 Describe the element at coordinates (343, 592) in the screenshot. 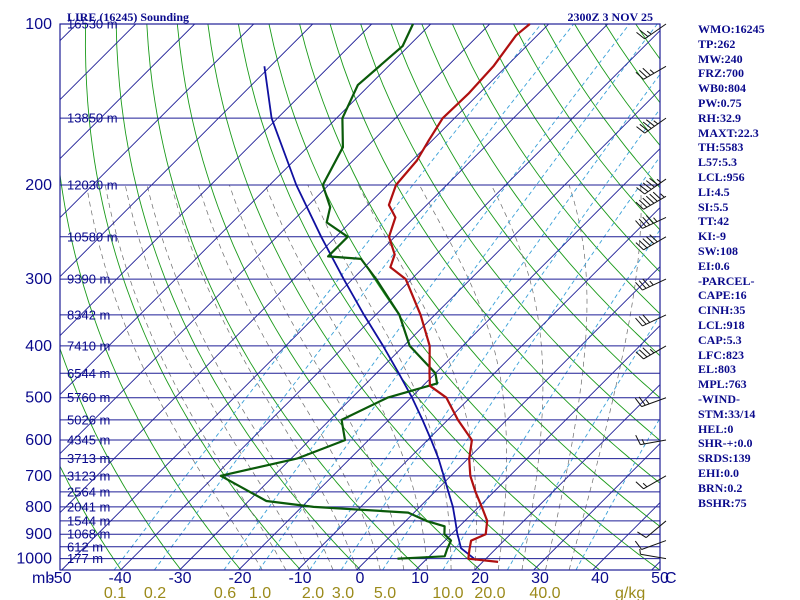

I see `mixing-ratio-label: 3.0` at that location.